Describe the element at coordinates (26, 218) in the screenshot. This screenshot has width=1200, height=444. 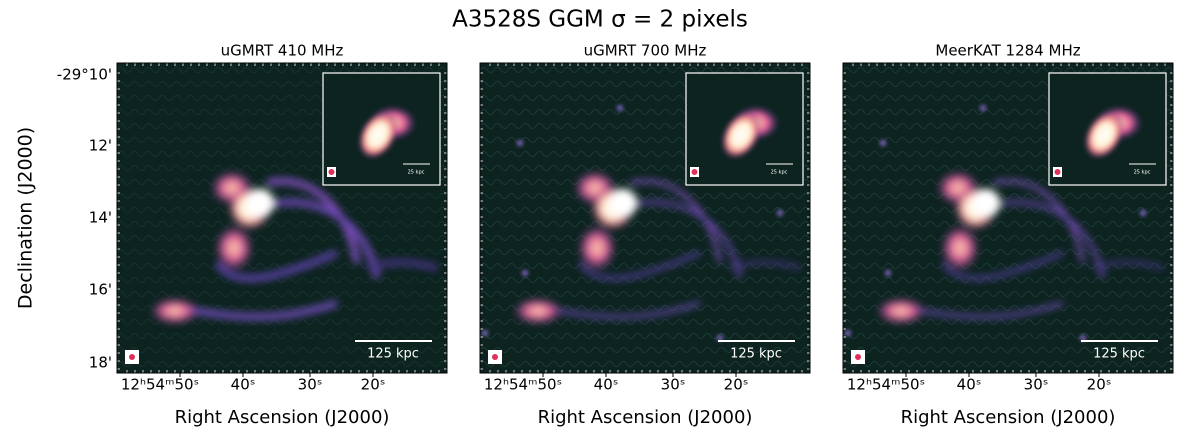
I see `y-axis-label: Declination (J2000)` at that location.